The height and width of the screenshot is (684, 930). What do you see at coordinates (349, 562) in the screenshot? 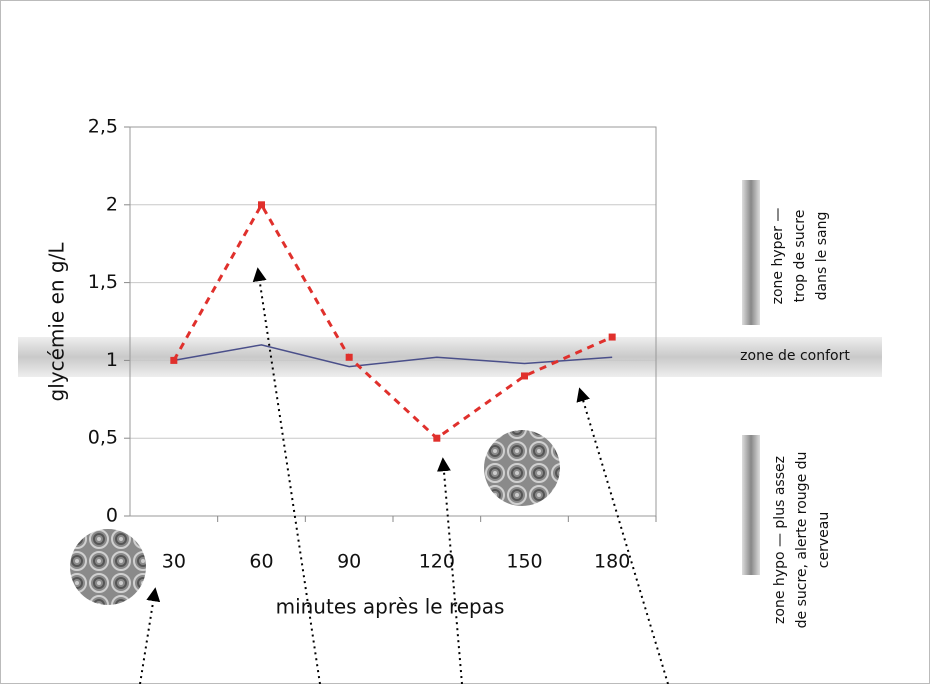
I see `x-tick-label: 90` at bounding box center [349, 562].